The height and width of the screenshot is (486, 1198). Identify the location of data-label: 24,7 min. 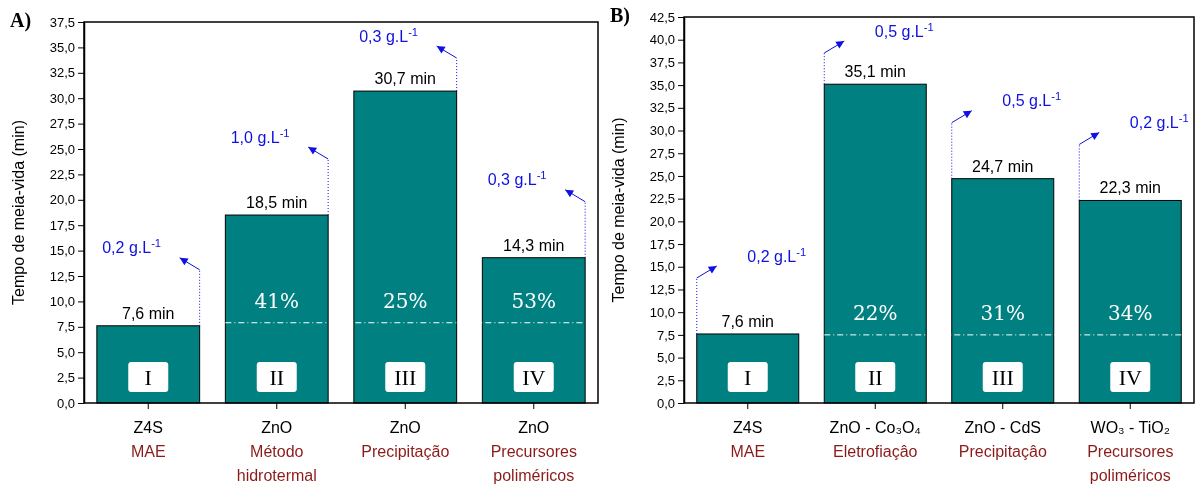
(1003, 166).